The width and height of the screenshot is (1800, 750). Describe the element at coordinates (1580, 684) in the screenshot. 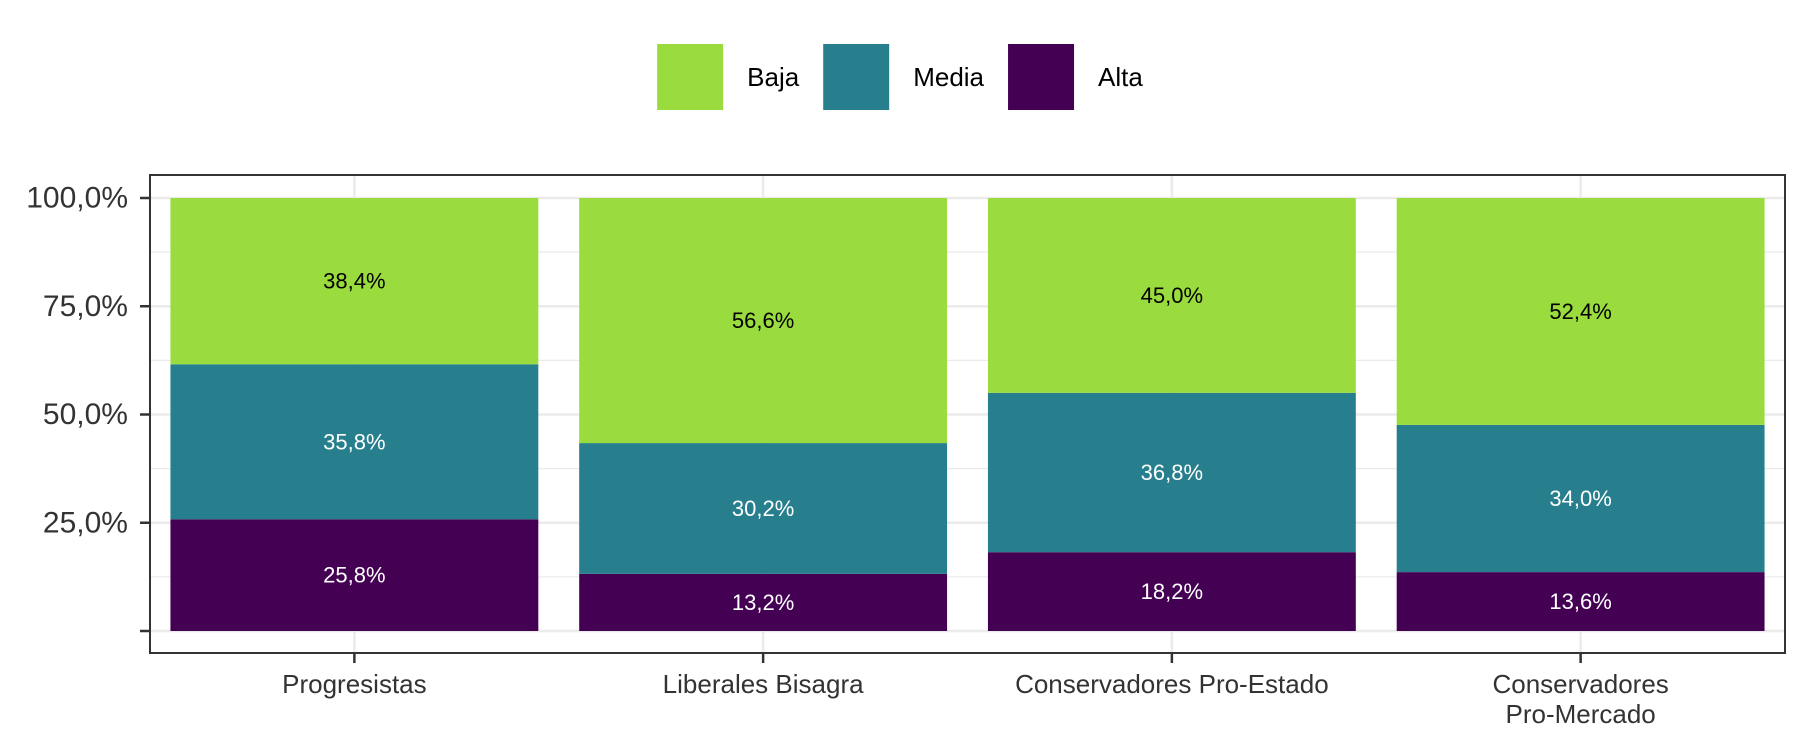

I see `x-tick-label: Conservadores` at that location.